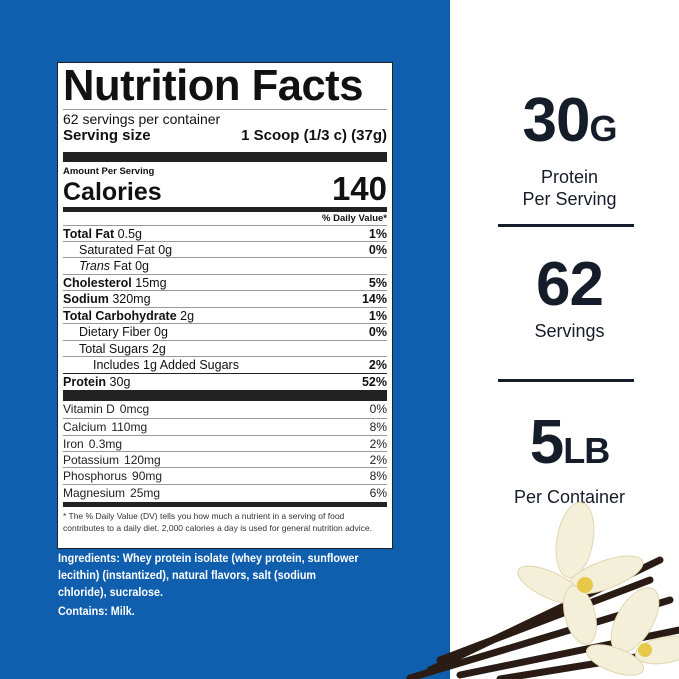 This screenshot has width=679, height=679. What do you see at coordinates (225, 409) in the screenshot?
I see `vitamin-row: Vitamin D 0mcg 0%` at bounding box center [225, 409].